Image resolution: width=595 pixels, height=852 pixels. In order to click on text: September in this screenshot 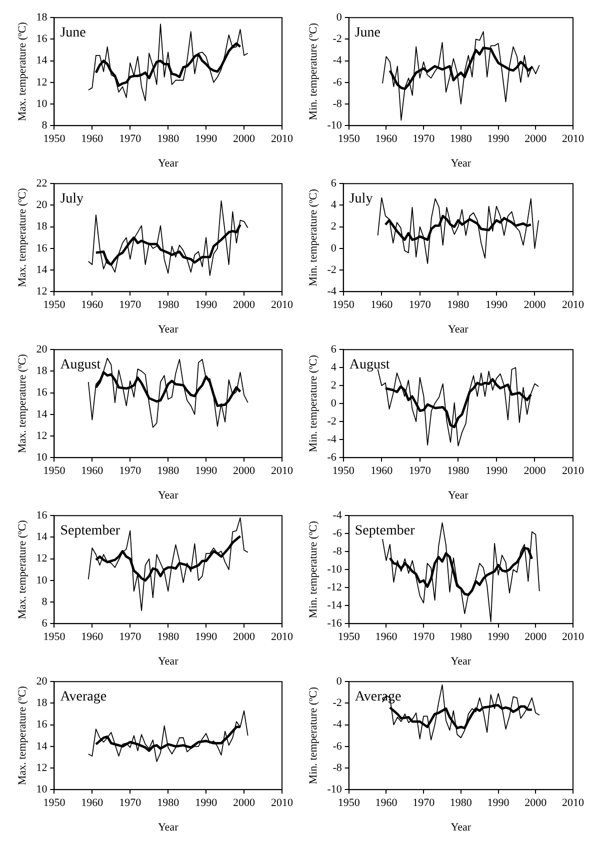, I will do `click(90, 530)`.